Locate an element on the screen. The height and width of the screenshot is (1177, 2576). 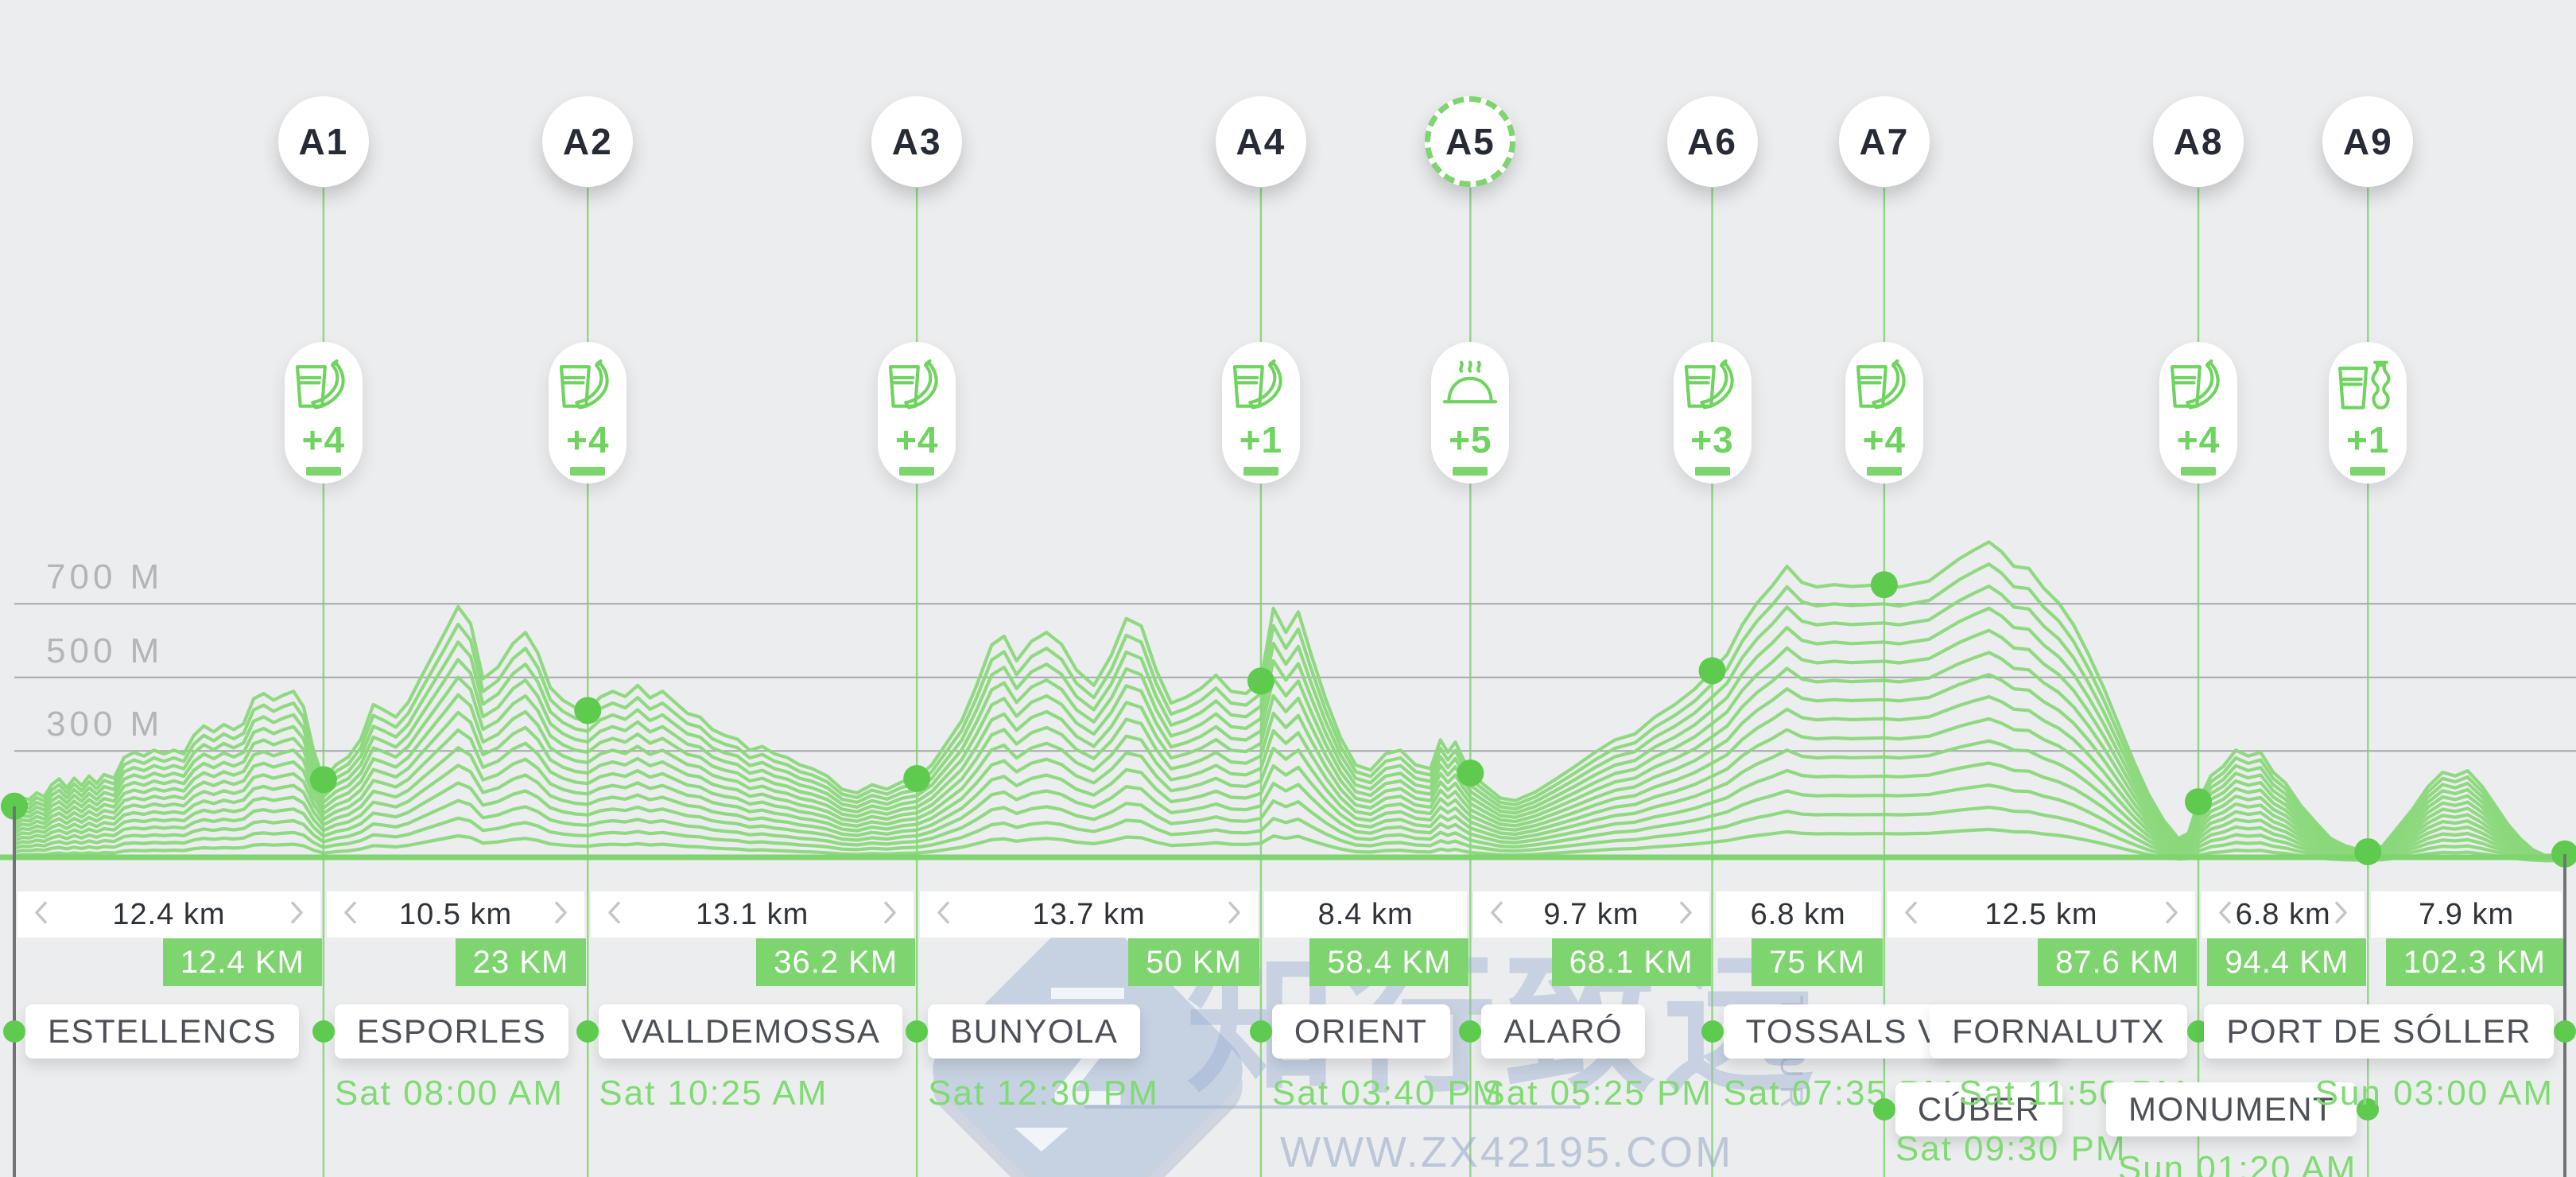
station-circle-a1: A1 is located at coordinates (323, 142).